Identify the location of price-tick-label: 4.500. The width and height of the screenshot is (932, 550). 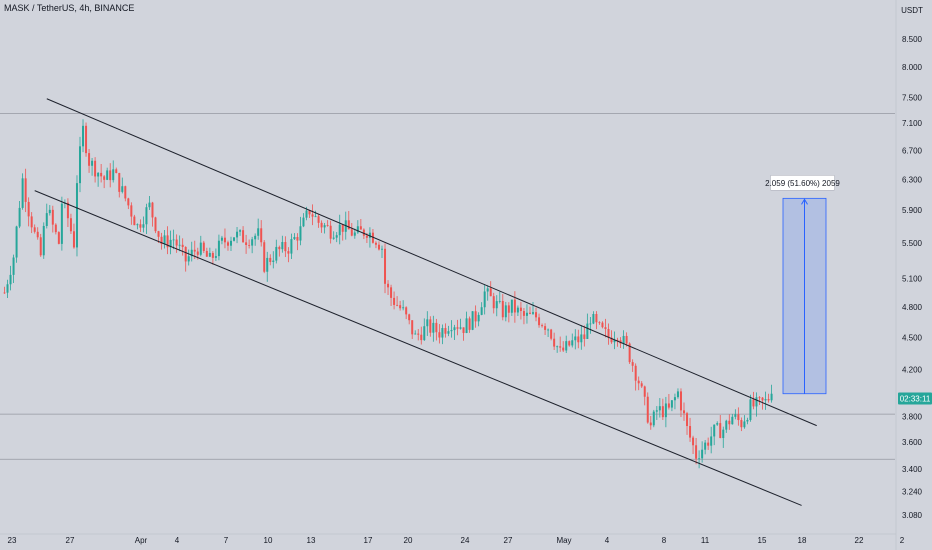
(912, 337).